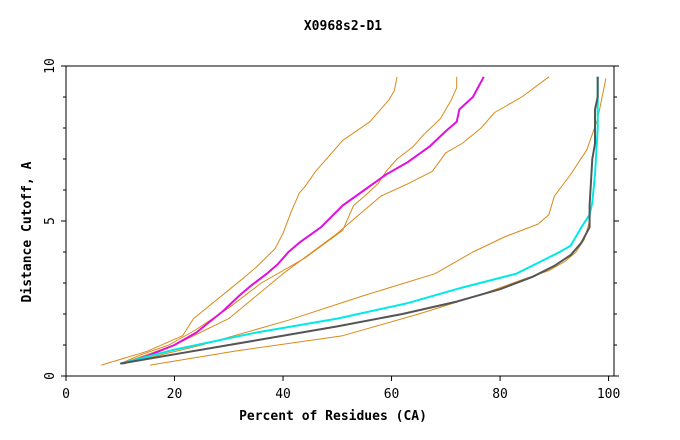 The width and height of the screenshot is (680, 440). Describe the element at coordinates (50, 376) in the screenshot. I see `y-tick-label: 0` at that location.